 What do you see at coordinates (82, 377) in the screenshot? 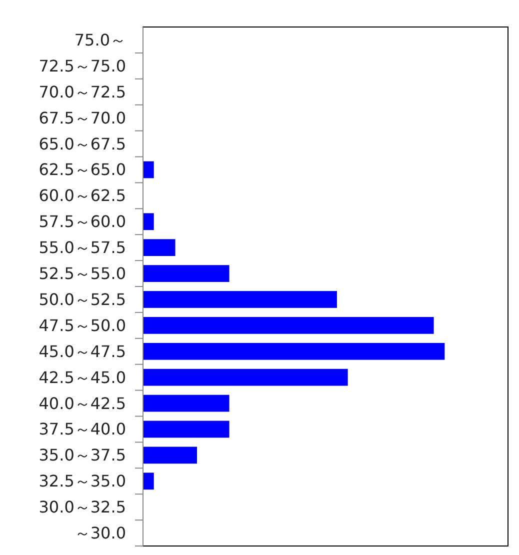
I see `y-tick-label: 42.5～45.0` at bounding box center [82, 377].